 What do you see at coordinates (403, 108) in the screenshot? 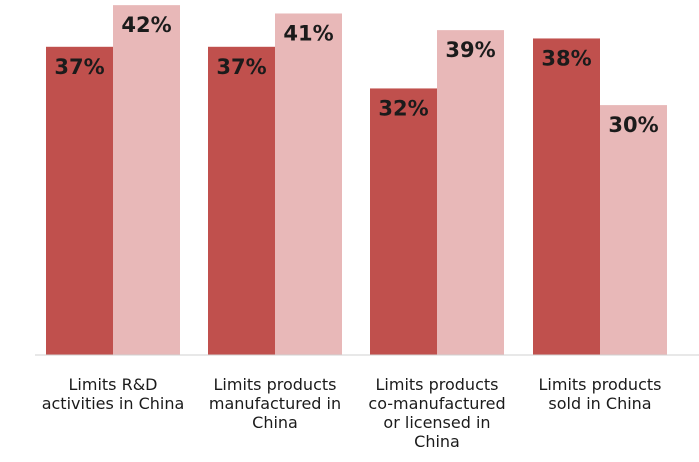
I see `value-label-series-1-cat-3: 32%` at bounding box center [403, 108].